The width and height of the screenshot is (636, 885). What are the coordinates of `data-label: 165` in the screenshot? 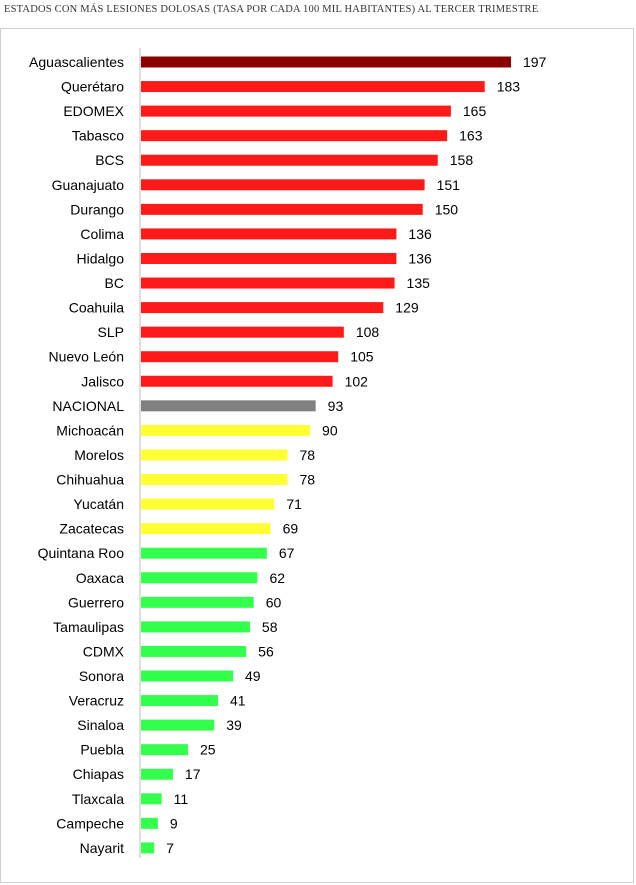 It's located at (475, 111).